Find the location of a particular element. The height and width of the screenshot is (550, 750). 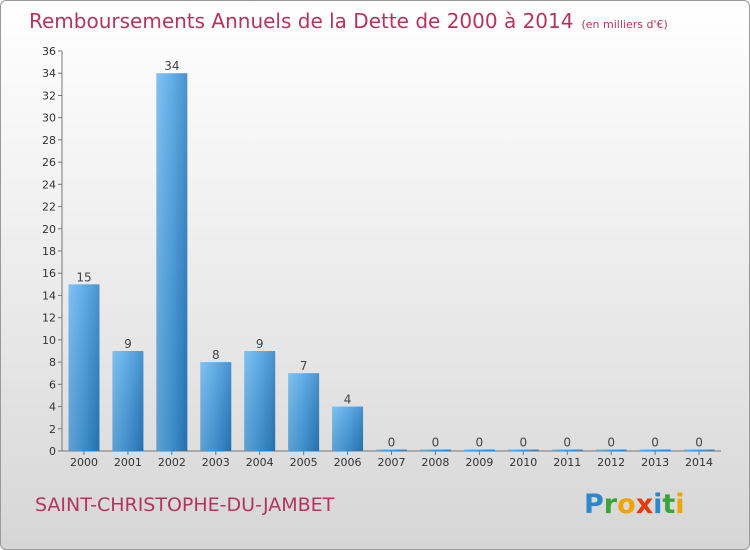

commune-name: SAINT-CHRISTOPHE-DU-JAMBET is located at coordinates (185, 505).